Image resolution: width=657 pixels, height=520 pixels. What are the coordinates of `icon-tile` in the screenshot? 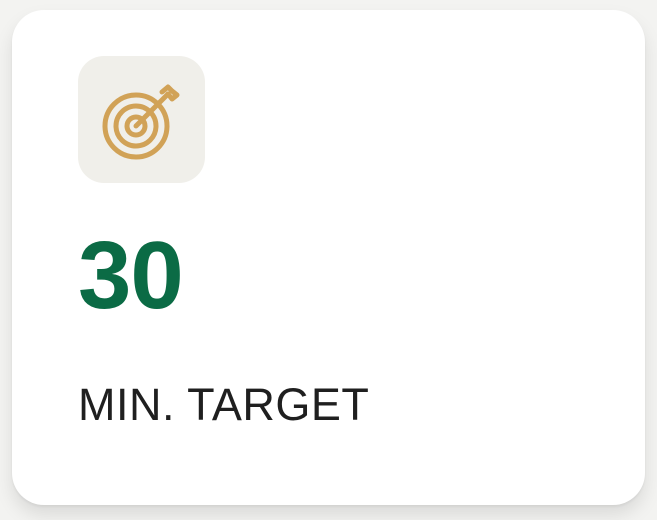 It's located at (141, 119).